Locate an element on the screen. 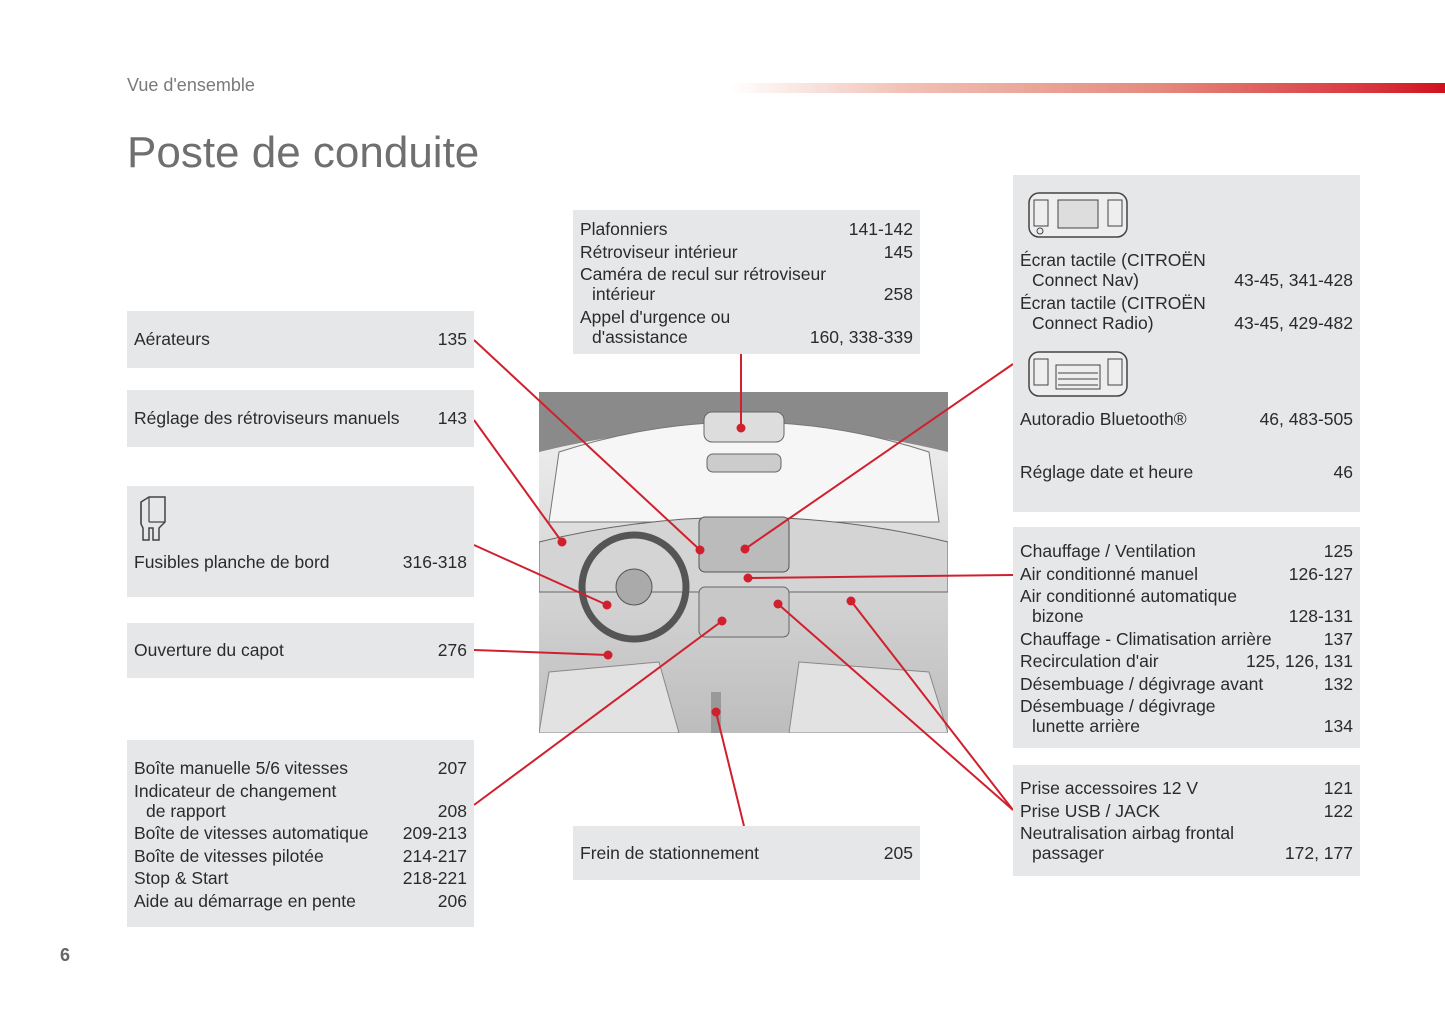 The width and height of the screenshot is (1445, 1026). entry-label: Réglage date et heure is located at coordinates (1107, 471).